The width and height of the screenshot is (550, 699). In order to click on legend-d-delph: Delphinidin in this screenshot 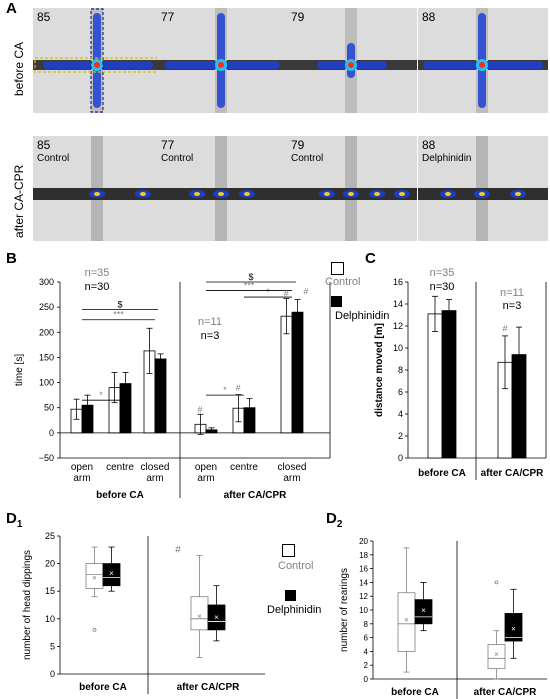, I will do `click(300, 605)`.